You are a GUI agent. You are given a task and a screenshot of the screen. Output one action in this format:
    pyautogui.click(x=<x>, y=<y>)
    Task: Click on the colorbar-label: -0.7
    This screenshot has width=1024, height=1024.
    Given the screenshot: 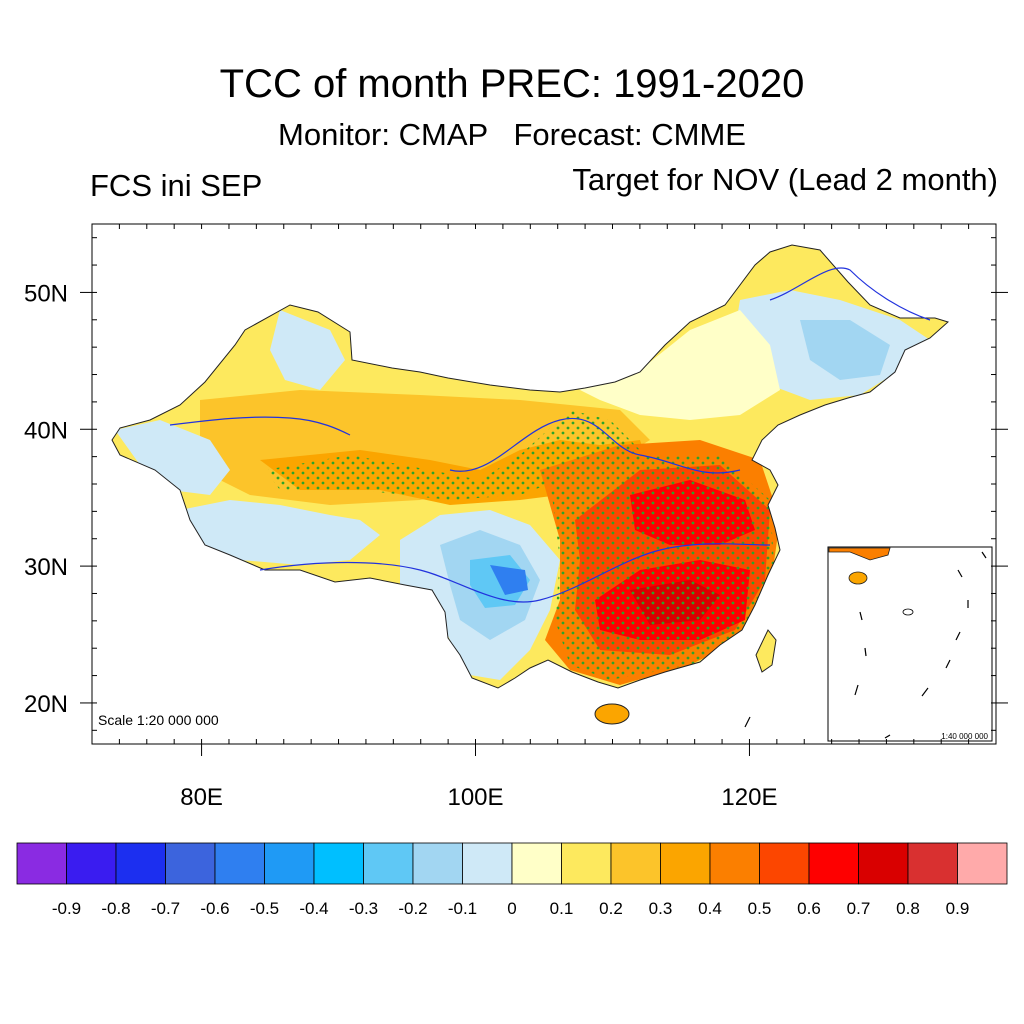 What is the action you would take?
    pyautogui.click(x=165, y=908)
    